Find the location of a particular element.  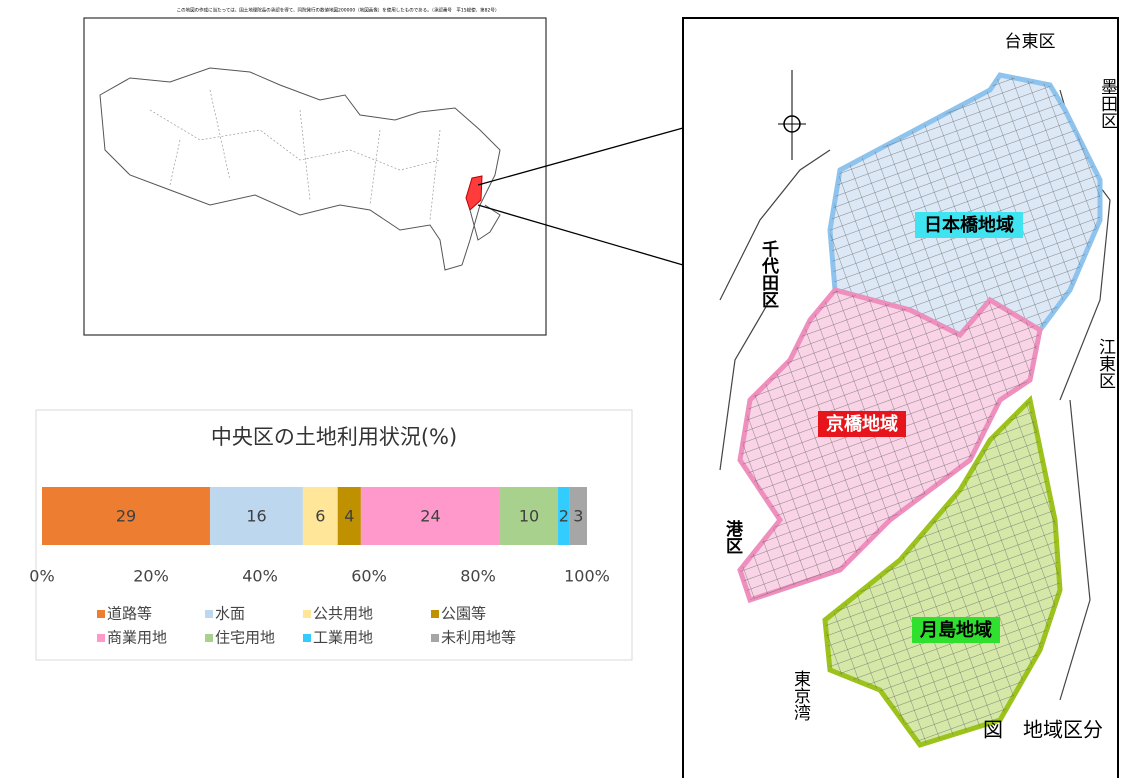

ward-label: 墨田区 is located at coordinates (1107, 103).